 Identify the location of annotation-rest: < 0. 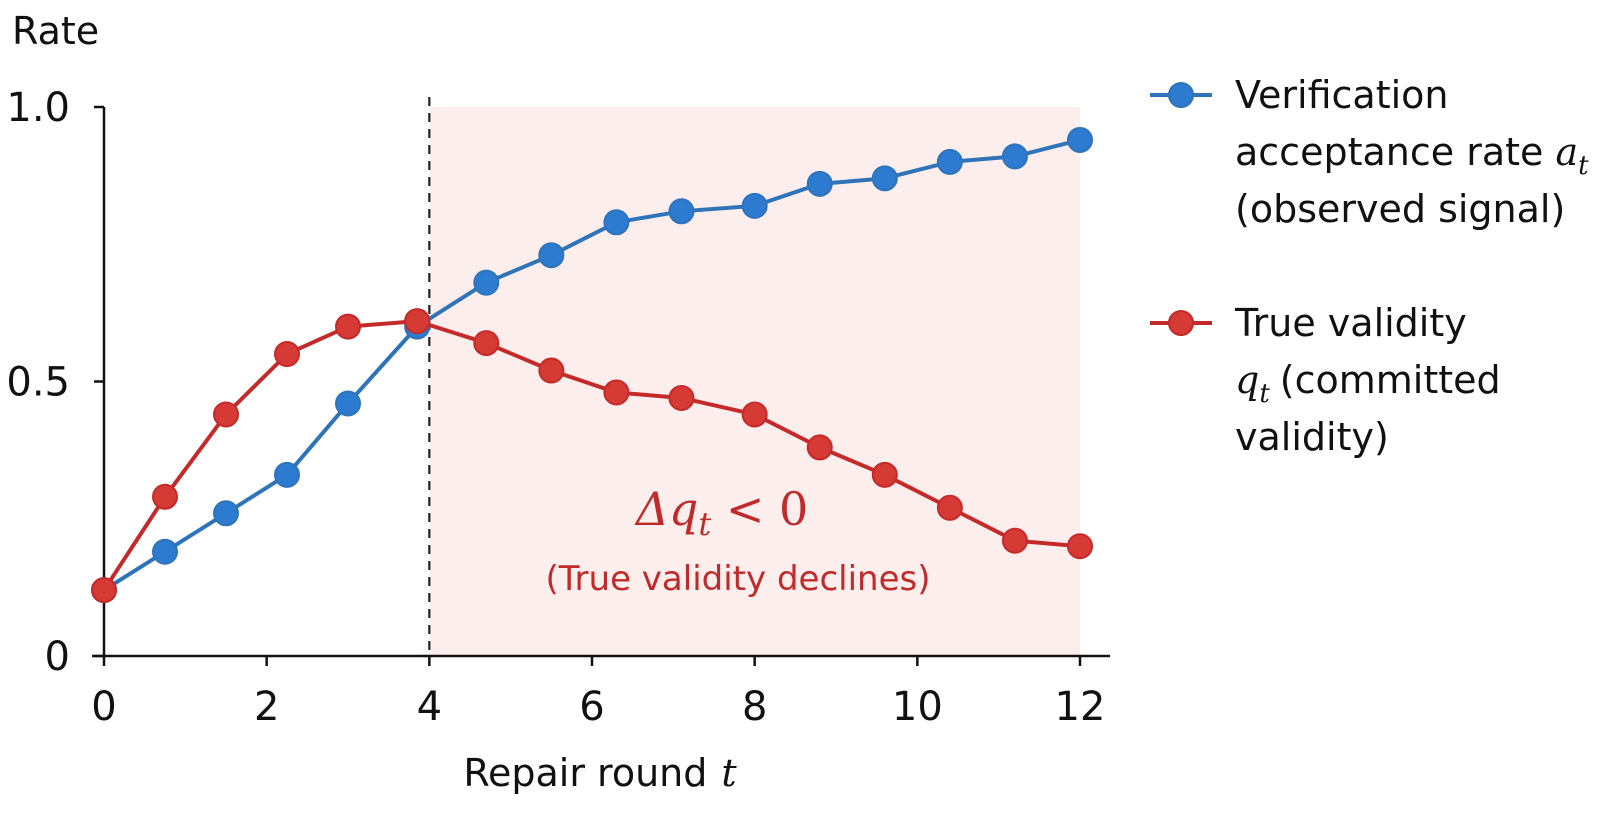
(759, 509).